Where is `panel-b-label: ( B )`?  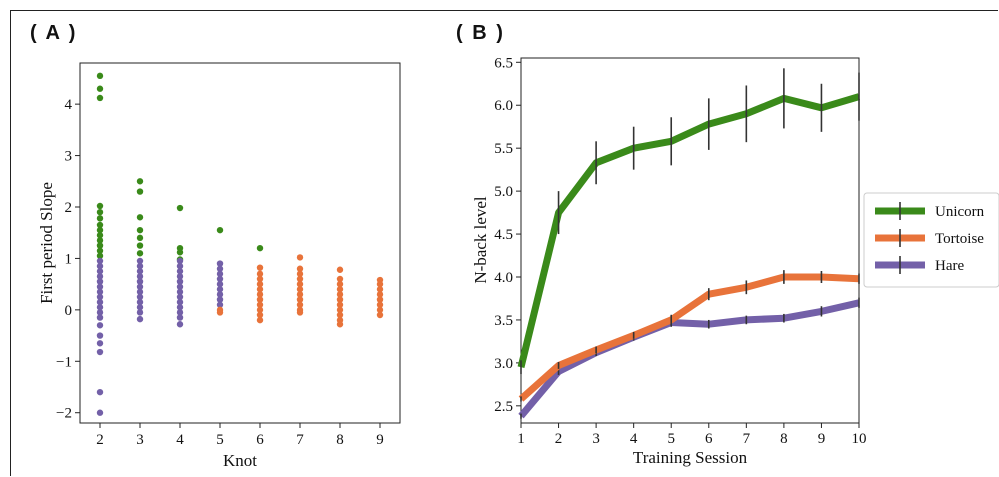
panel-b-label: ( B ) is located at coordinates (480, 33).